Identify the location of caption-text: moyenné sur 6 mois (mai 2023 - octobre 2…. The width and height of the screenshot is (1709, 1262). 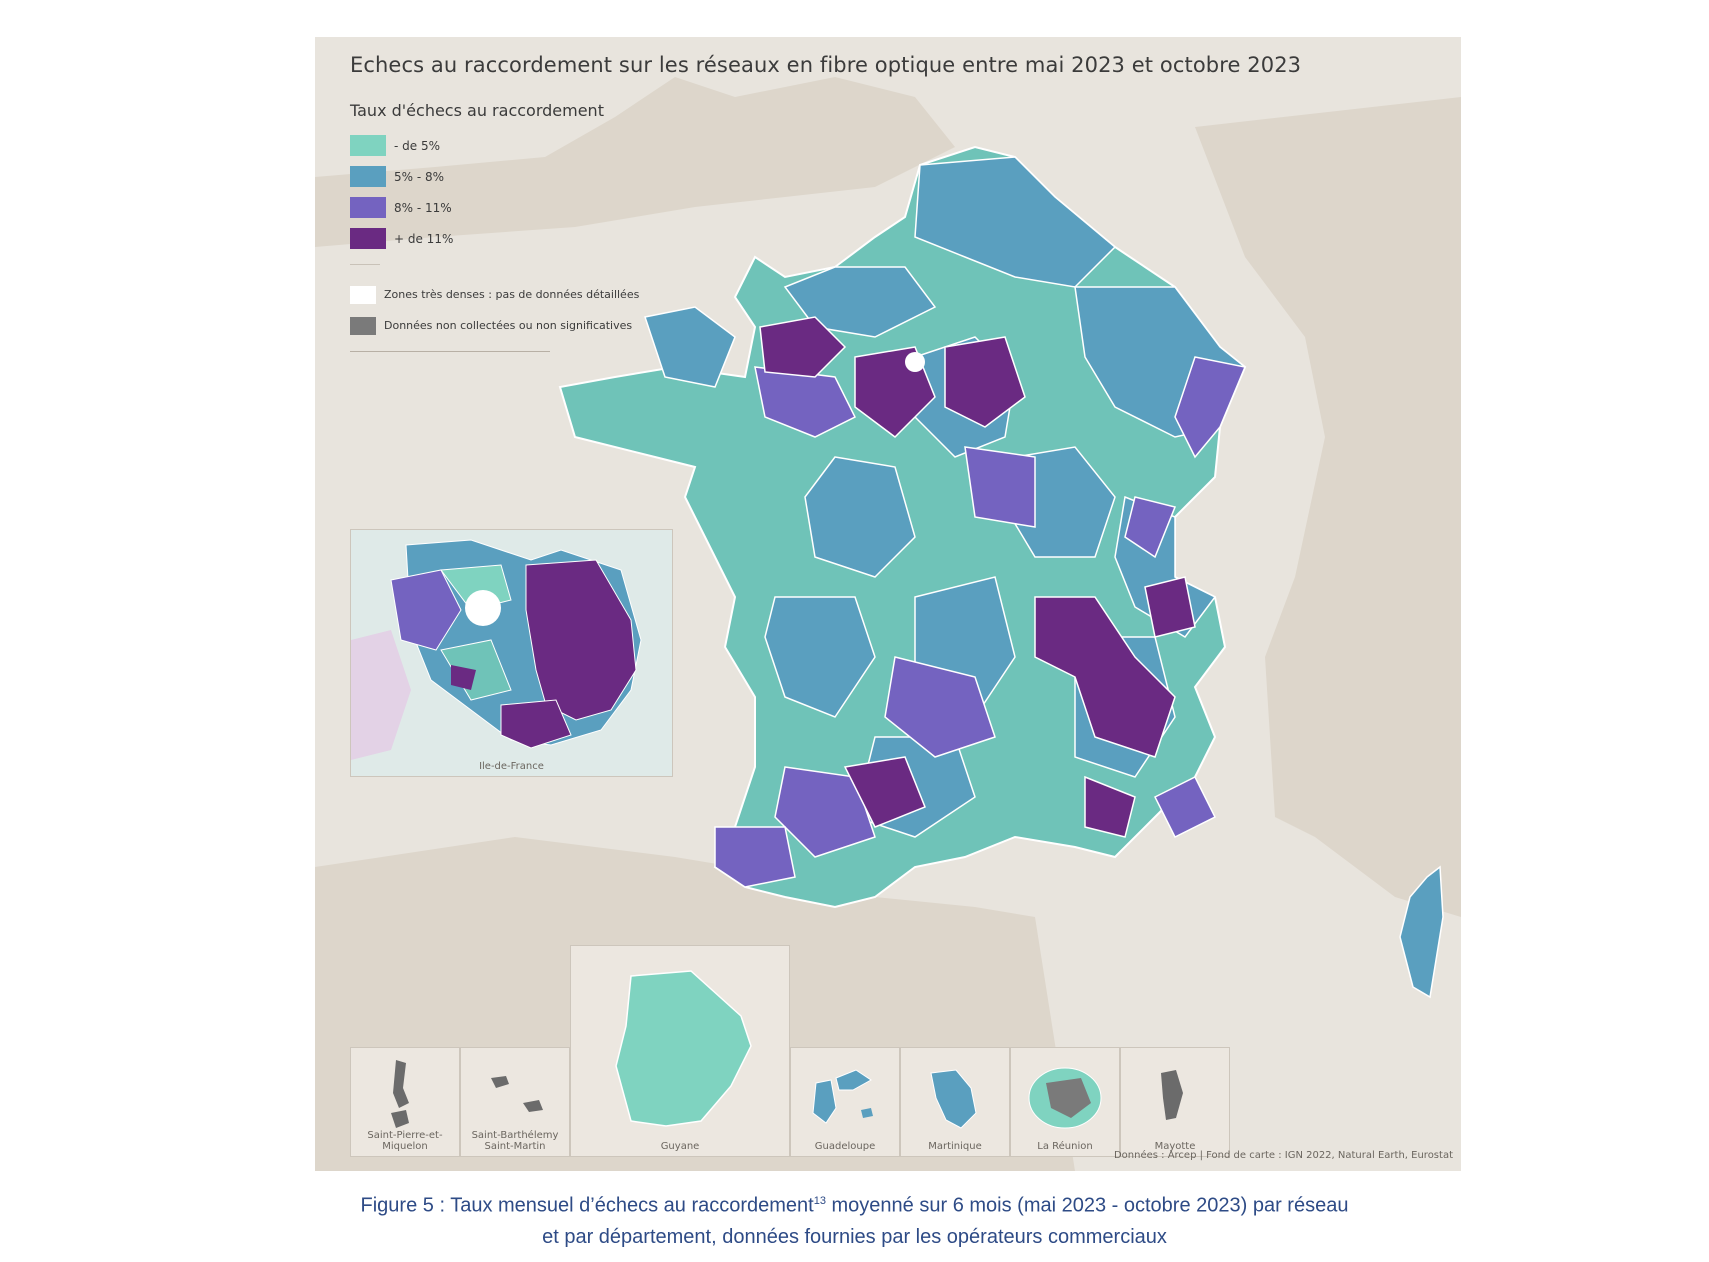
(1087, 1205).